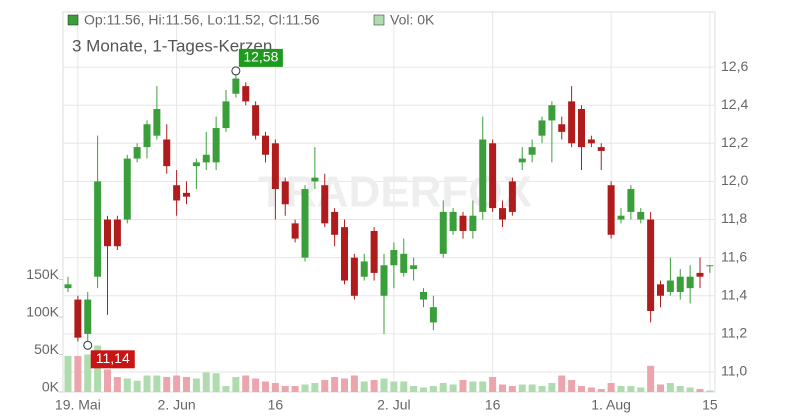  What do you see at coordinates (710, 405) in the screenshot?
I see `x-tick-label: 15` at bounding box center [710, 405].